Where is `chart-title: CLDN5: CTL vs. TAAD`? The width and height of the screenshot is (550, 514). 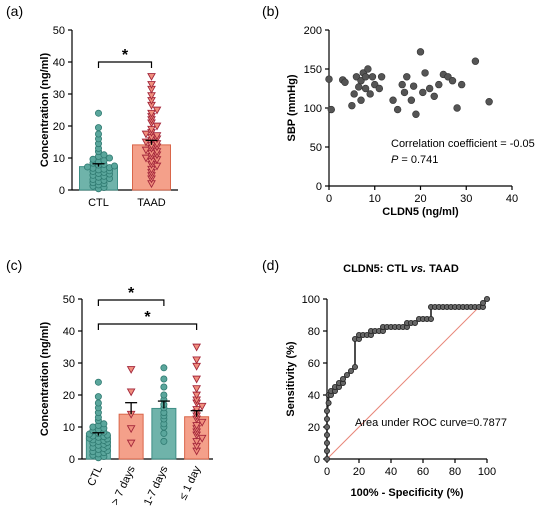
chart-title: CLDN5: CTL vs. TAAD is located at coordinates (401, 269).